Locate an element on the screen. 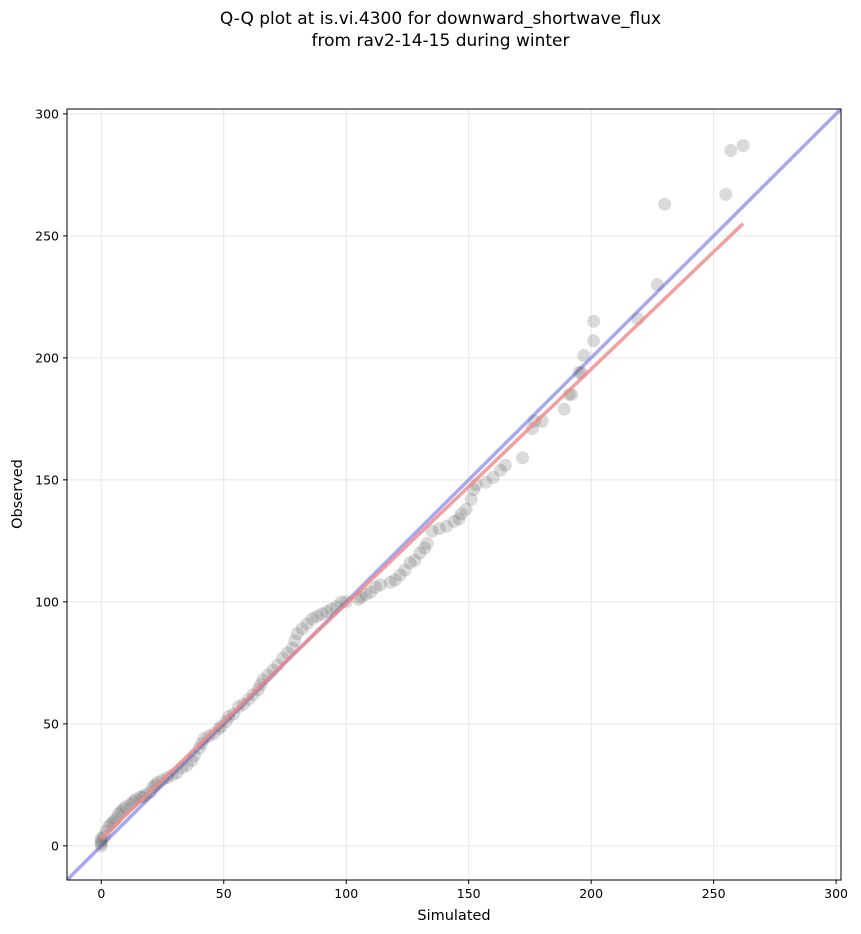 The image size is (861, 934). y-tick-label: 0 is located at coordinates (55, 845).